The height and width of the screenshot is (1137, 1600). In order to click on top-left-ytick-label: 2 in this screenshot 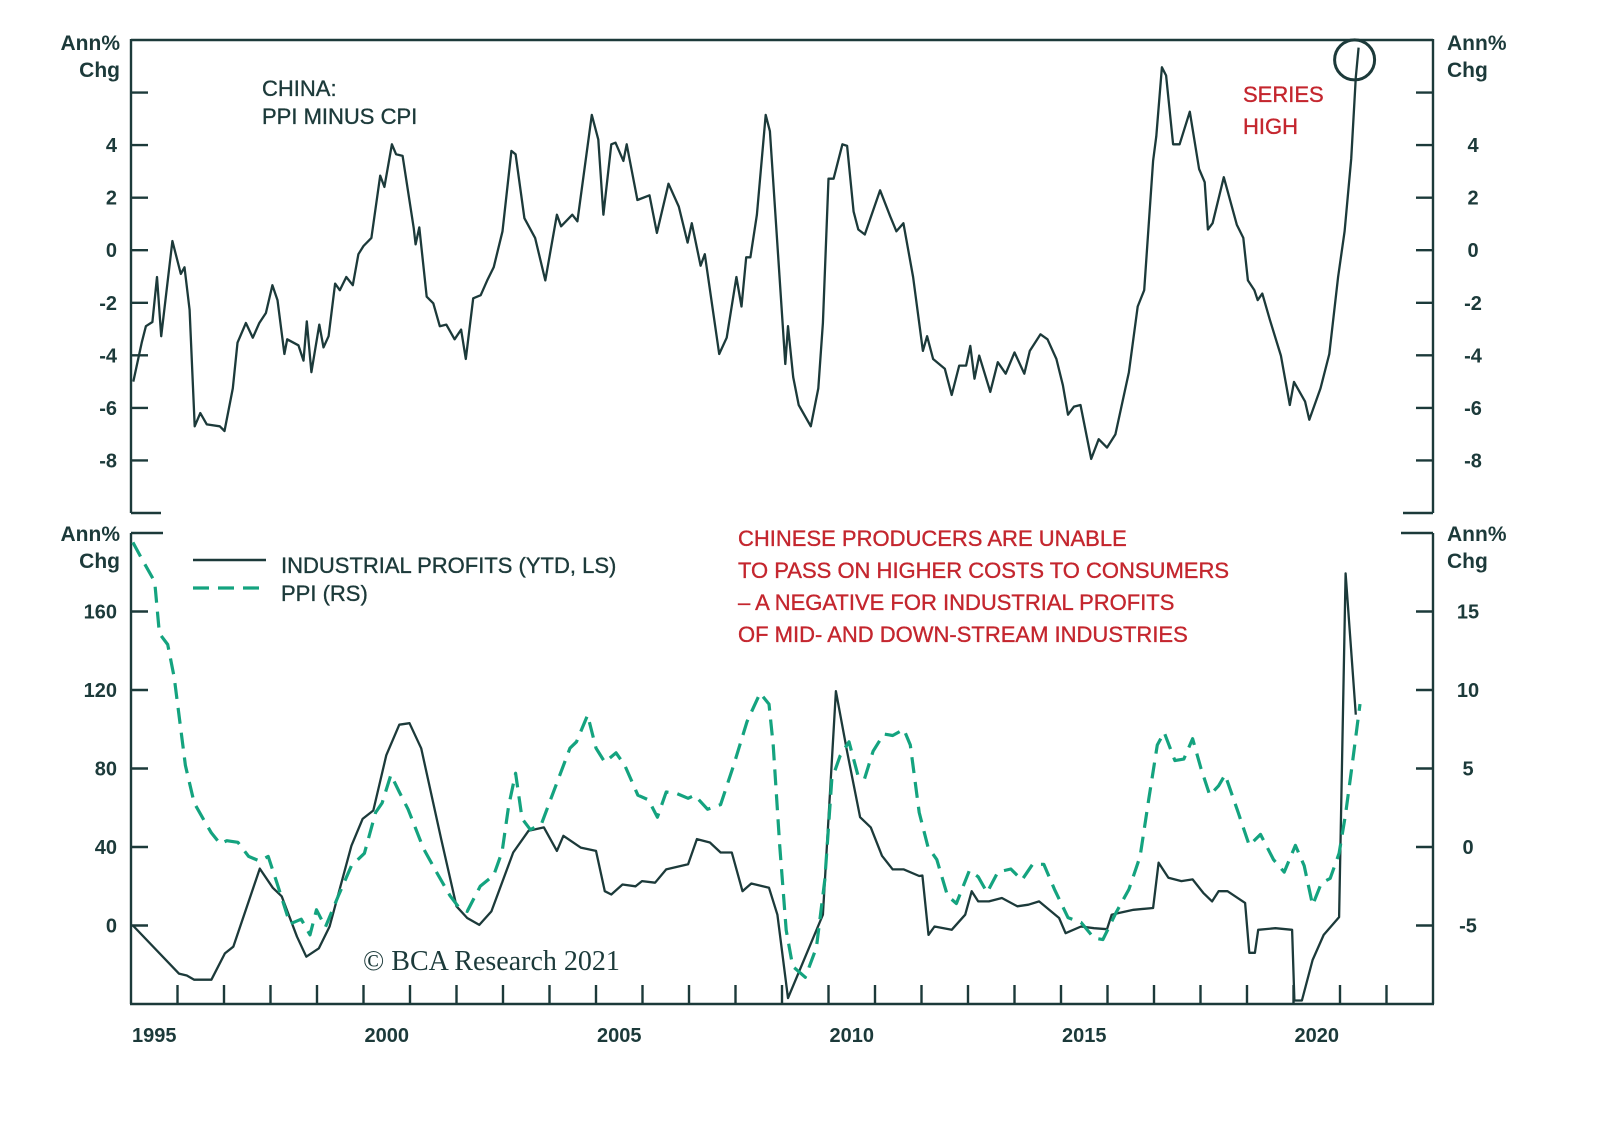, I will do `click(111, 199)`.